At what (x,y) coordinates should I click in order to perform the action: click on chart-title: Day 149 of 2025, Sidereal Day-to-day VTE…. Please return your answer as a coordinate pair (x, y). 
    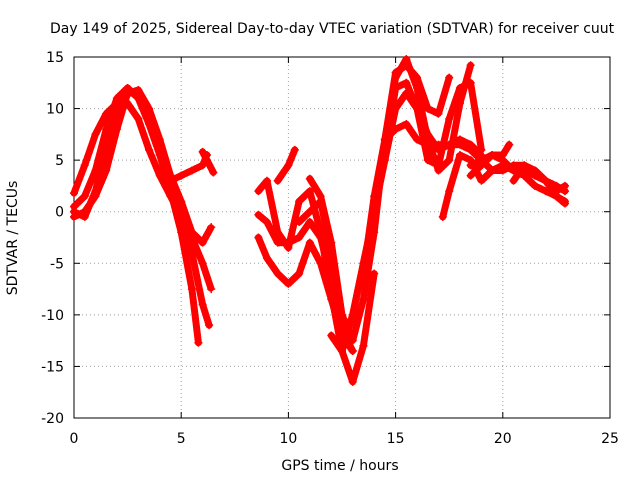
    Looking at the image, I should click on (332, 29).